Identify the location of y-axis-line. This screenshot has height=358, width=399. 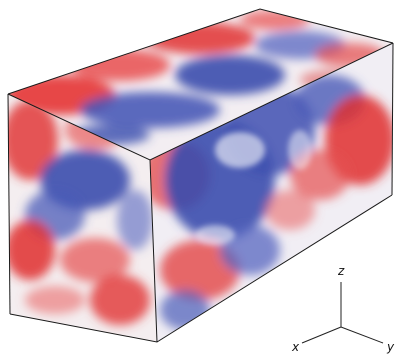
(362, 335).